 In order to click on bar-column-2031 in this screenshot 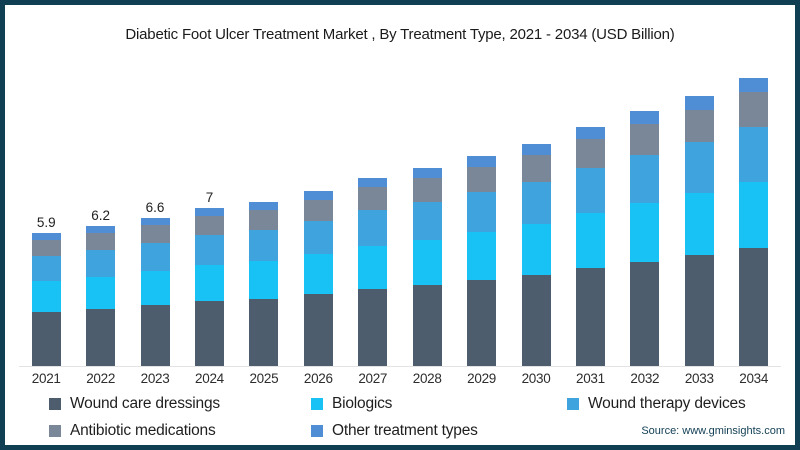, I will do `click(590, 211)`.